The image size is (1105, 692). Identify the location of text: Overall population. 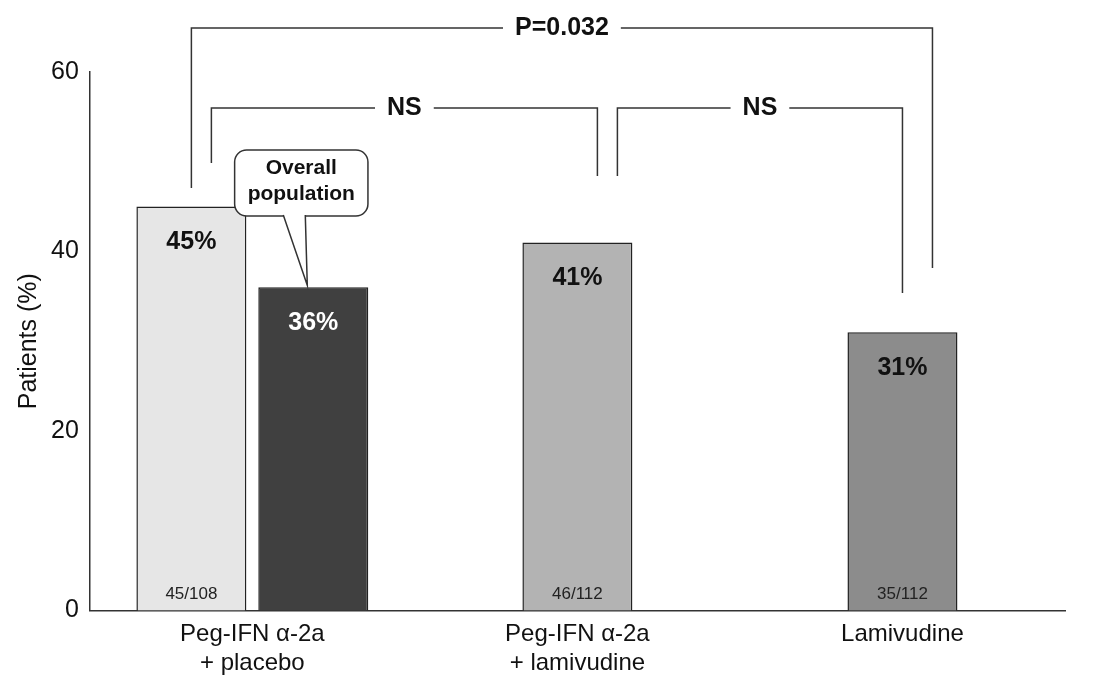
(301, 180).